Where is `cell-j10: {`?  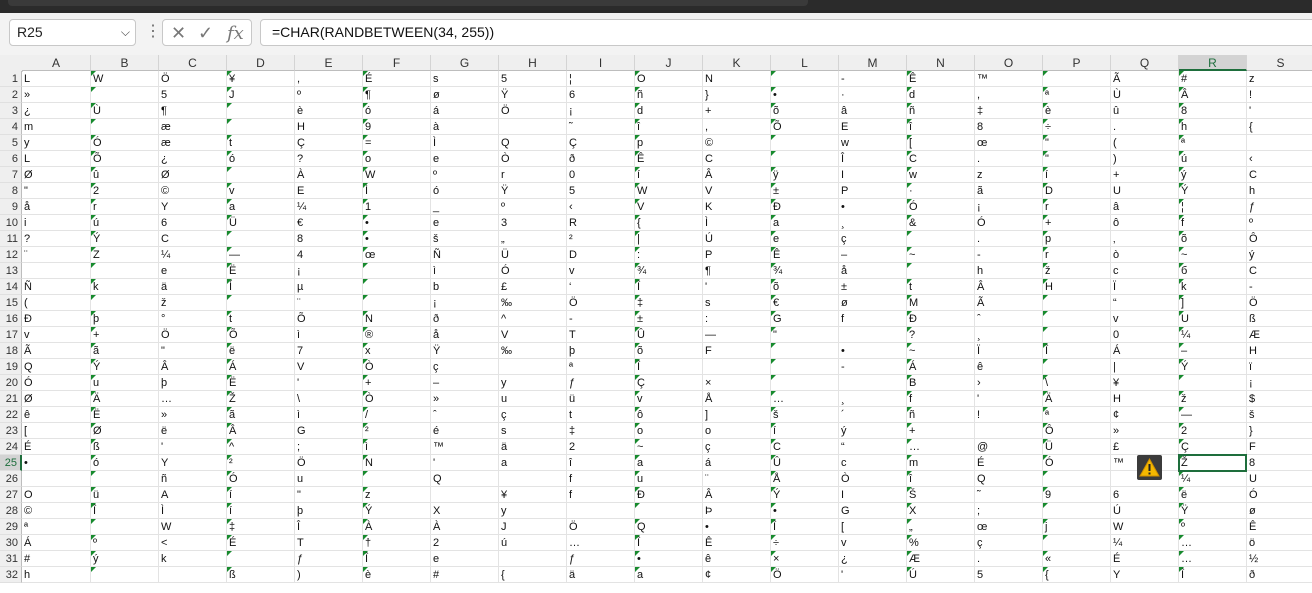
cell-j10: { is located at coordinates (669, 223).